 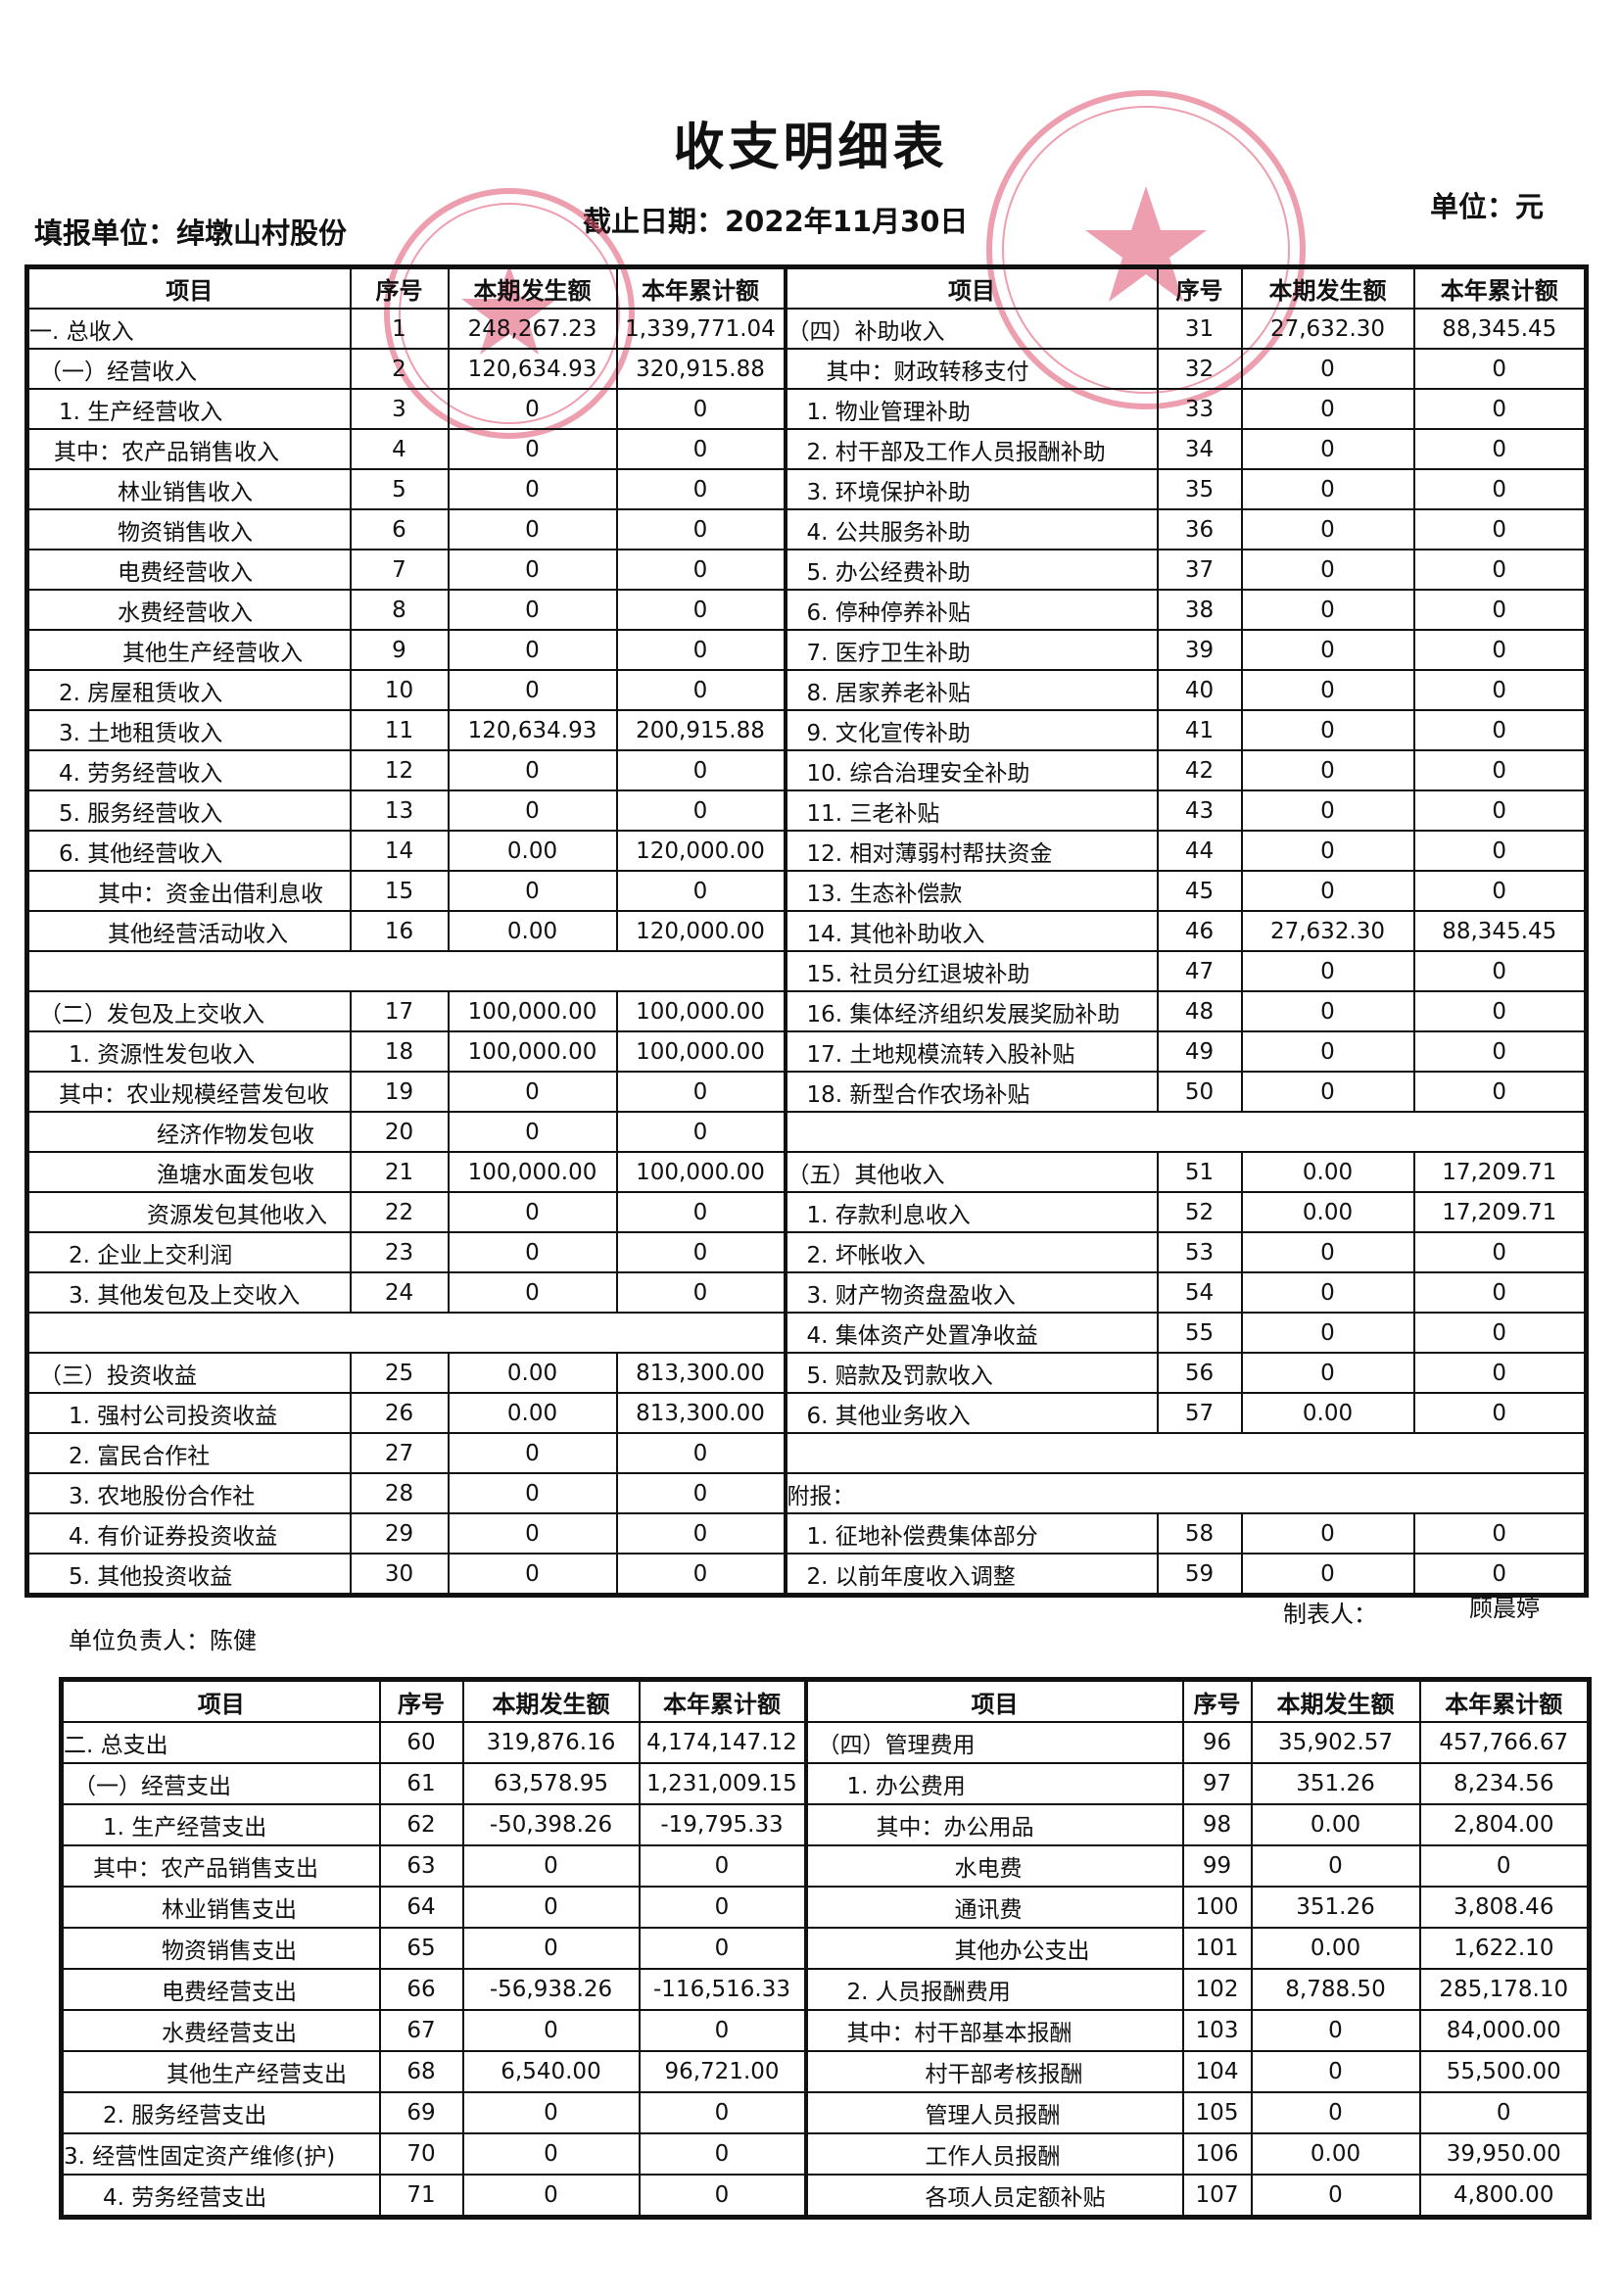 What do you see at coordinates (1199, 489) in the screenshot?
I see `right-seq: 35` at bounding box center [1199, 489].